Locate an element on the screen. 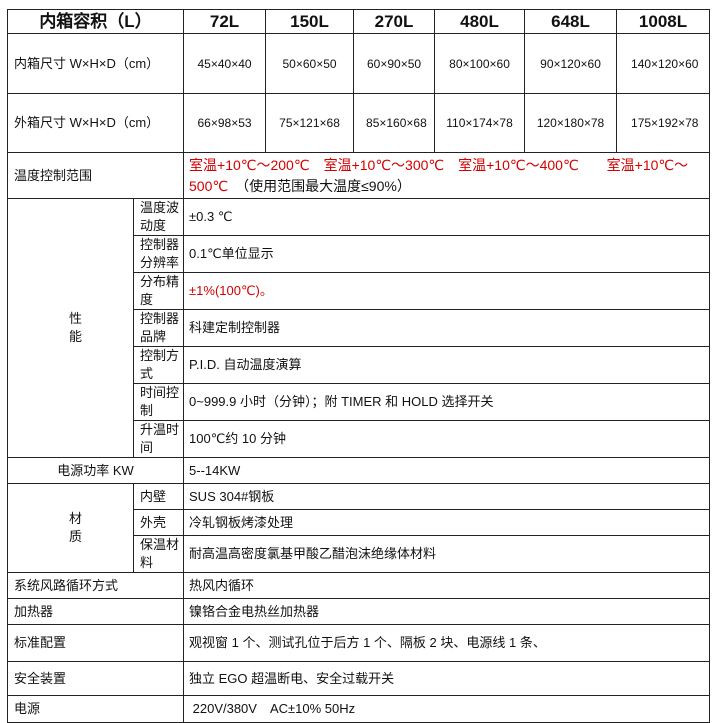 This screenshot has height=723, width=715. header-row: 内箱容积（L） 72L 150L 270L 480L 648L 1008L is located at coordinates (358, 21).